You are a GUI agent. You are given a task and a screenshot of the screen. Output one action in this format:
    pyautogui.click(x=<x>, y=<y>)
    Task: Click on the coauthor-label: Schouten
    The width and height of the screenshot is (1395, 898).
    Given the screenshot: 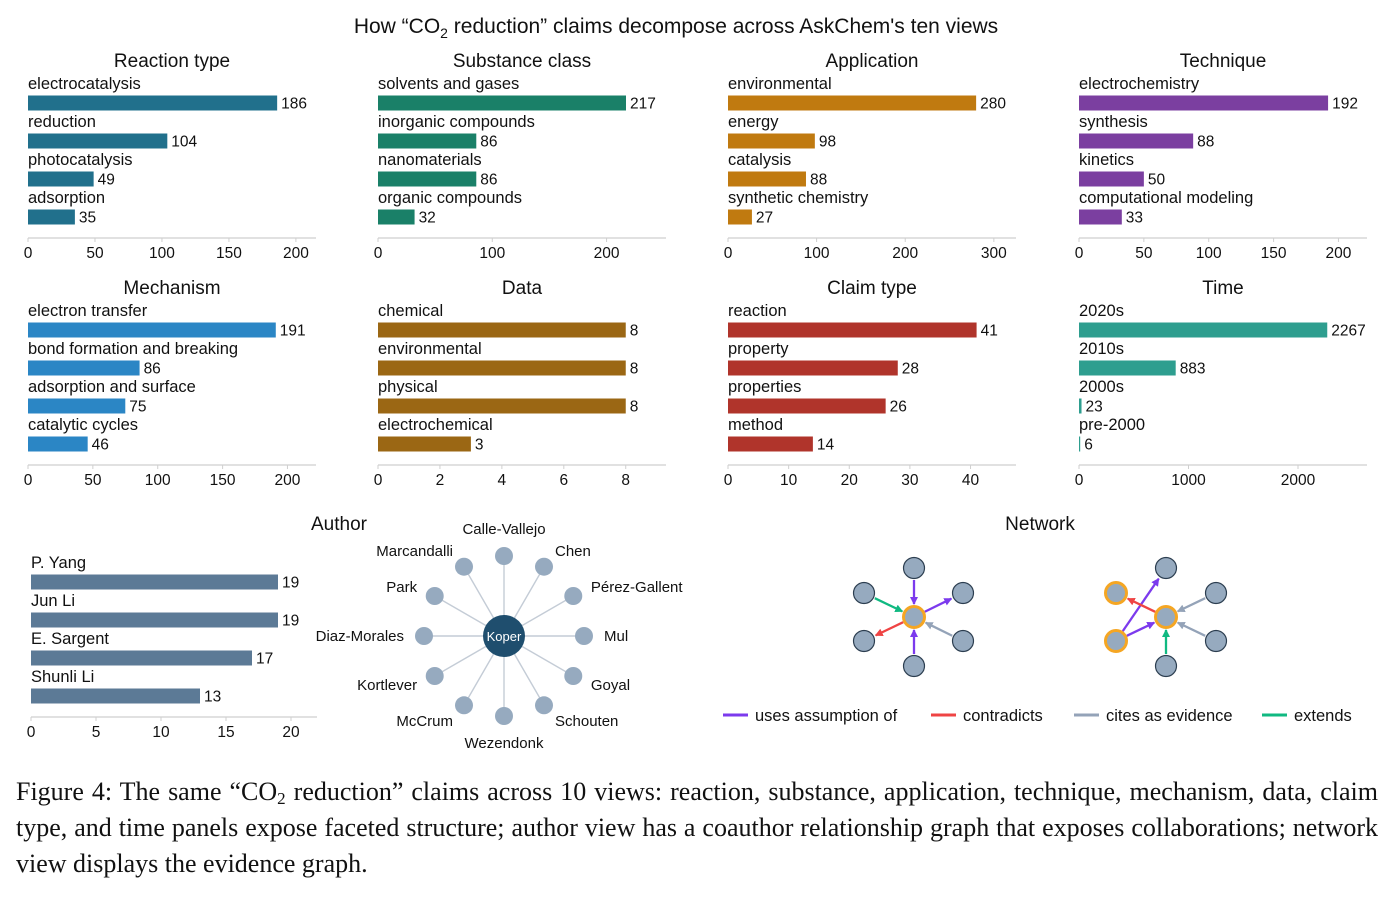 What is the action you would take?
    pyautogui.click(x=586, y=721)
    